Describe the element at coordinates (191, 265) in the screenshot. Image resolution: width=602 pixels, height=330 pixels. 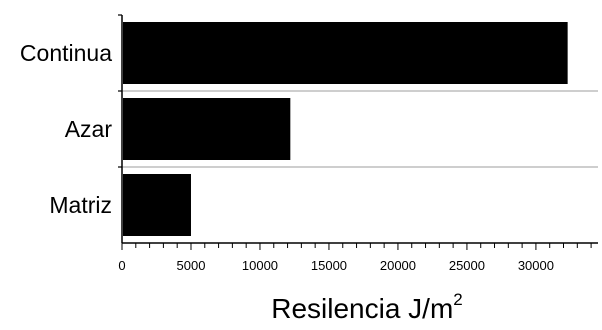
I see `x-tick-label-5000: 5000` at that location.